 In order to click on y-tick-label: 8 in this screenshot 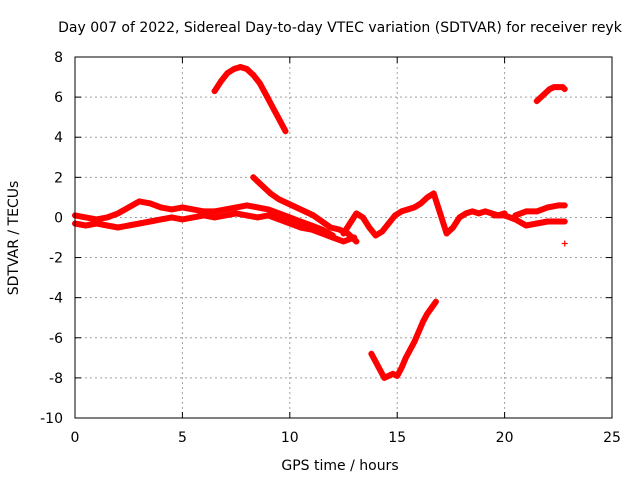, I will do `click(58, 58)`.